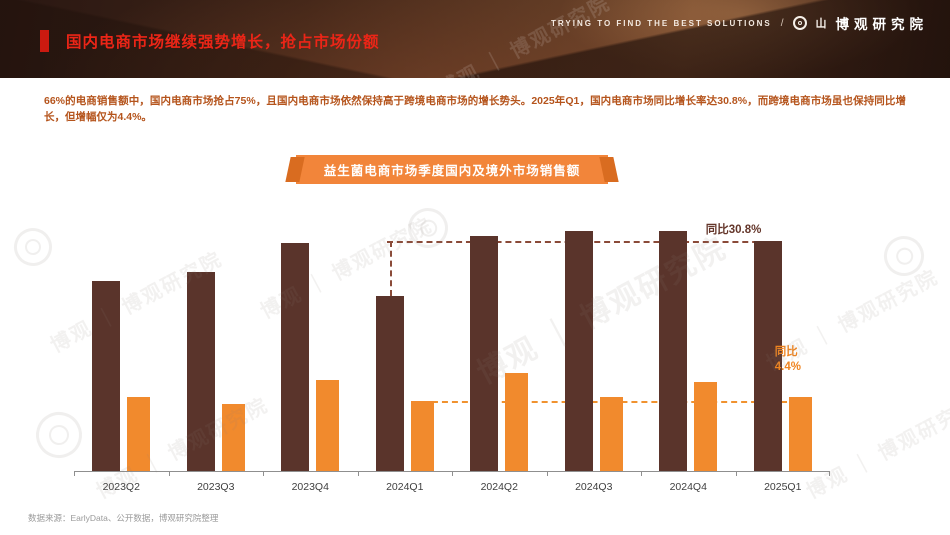 This screenshot has height=535, width=950. What do you see at coordinates (661, 23) in the screenshot?
I see `header-tagline: TRYING TO FIND THE BEST SOLUTIONS` at bounding box center [661, 23].